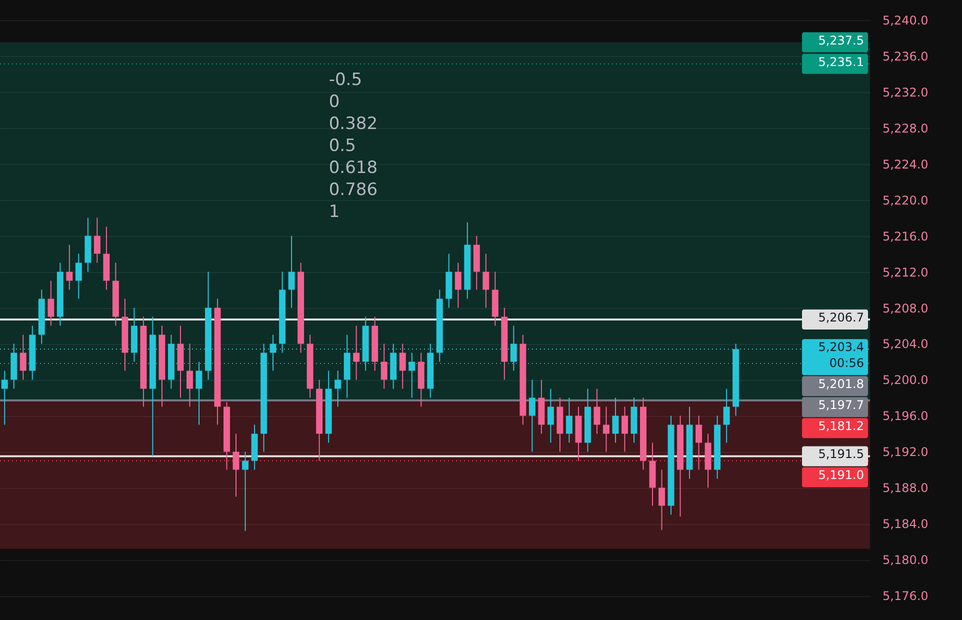  What do you see at coordinates (353, 124) in the screenshot?
I see `annotation: 0.382` at bounding box center [353, 124].